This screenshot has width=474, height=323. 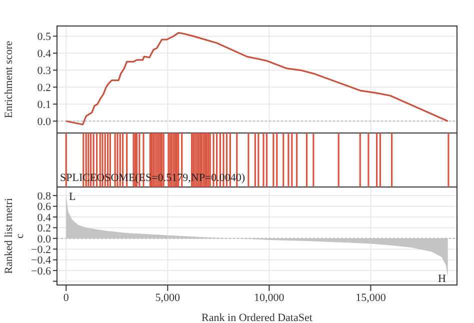 What do you see at coordinates (44, 105) in the screenshot?
I see `y-tick-label: 0.1` at bounding box center [44, 105].